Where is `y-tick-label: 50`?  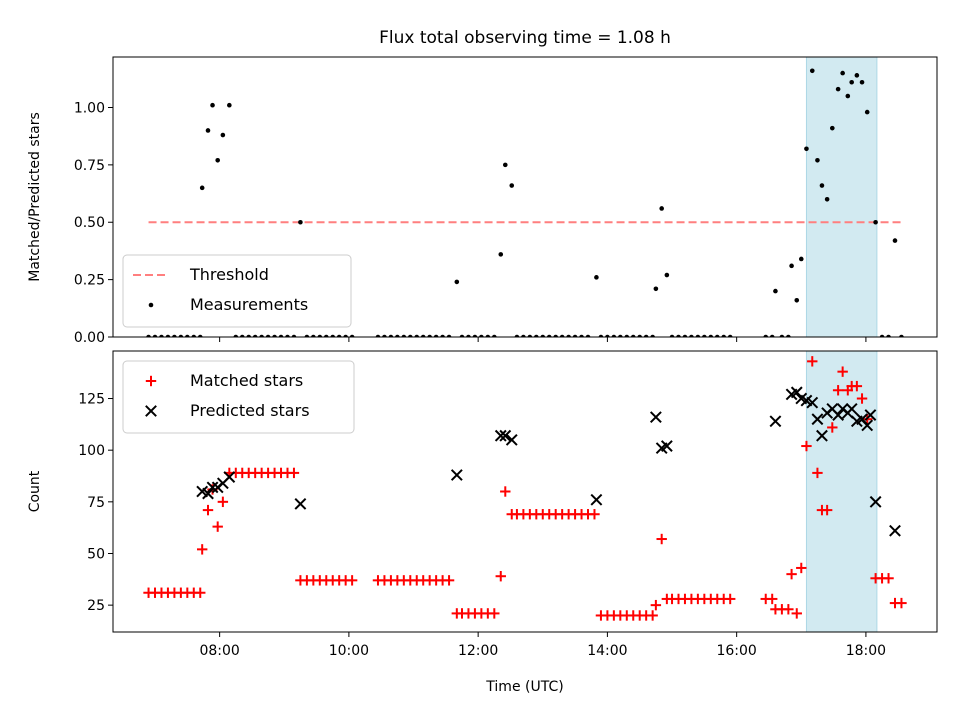 y-tick-label: 50 is located at coordinates (96, 554).